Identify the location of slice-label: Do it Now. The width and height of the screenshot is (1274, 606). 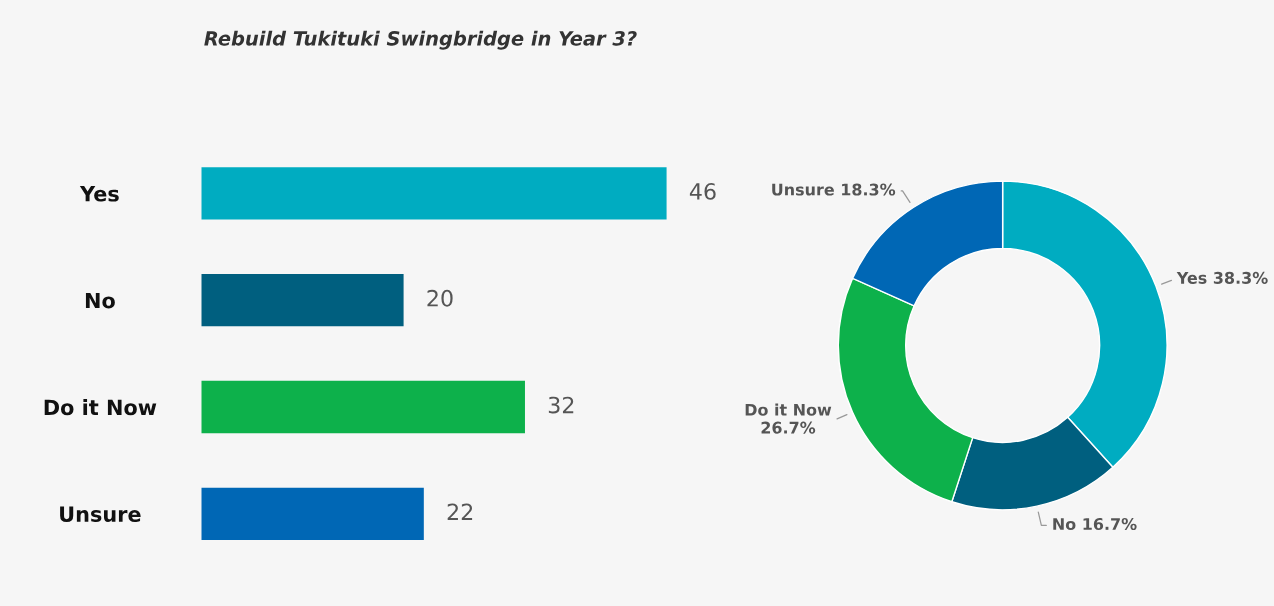
(788, 409).